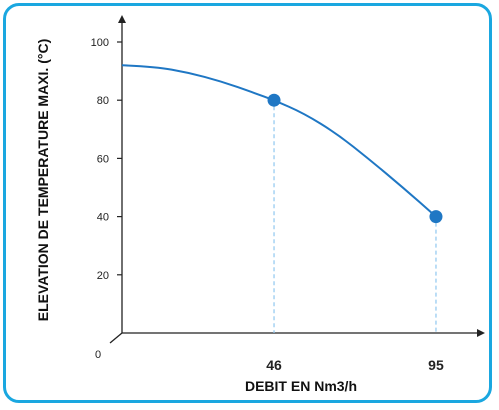 This screenshot has height=410, width=499. What do you see at coordinates (274, 365) in the screenshot?
I see `x-tick-label: 46` at bounding box center [274, 365].